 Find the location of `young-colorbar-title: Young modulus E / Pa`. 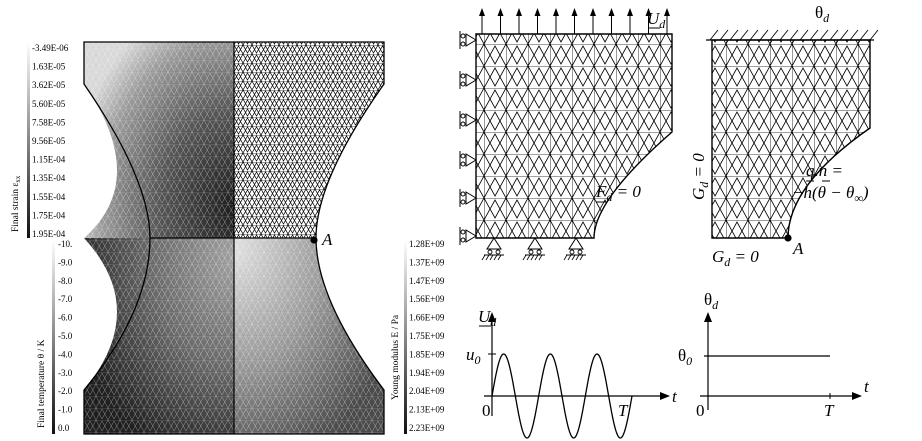

young-colorbar-title: Young modulus E / Pa is located at coordinates (396, 357).